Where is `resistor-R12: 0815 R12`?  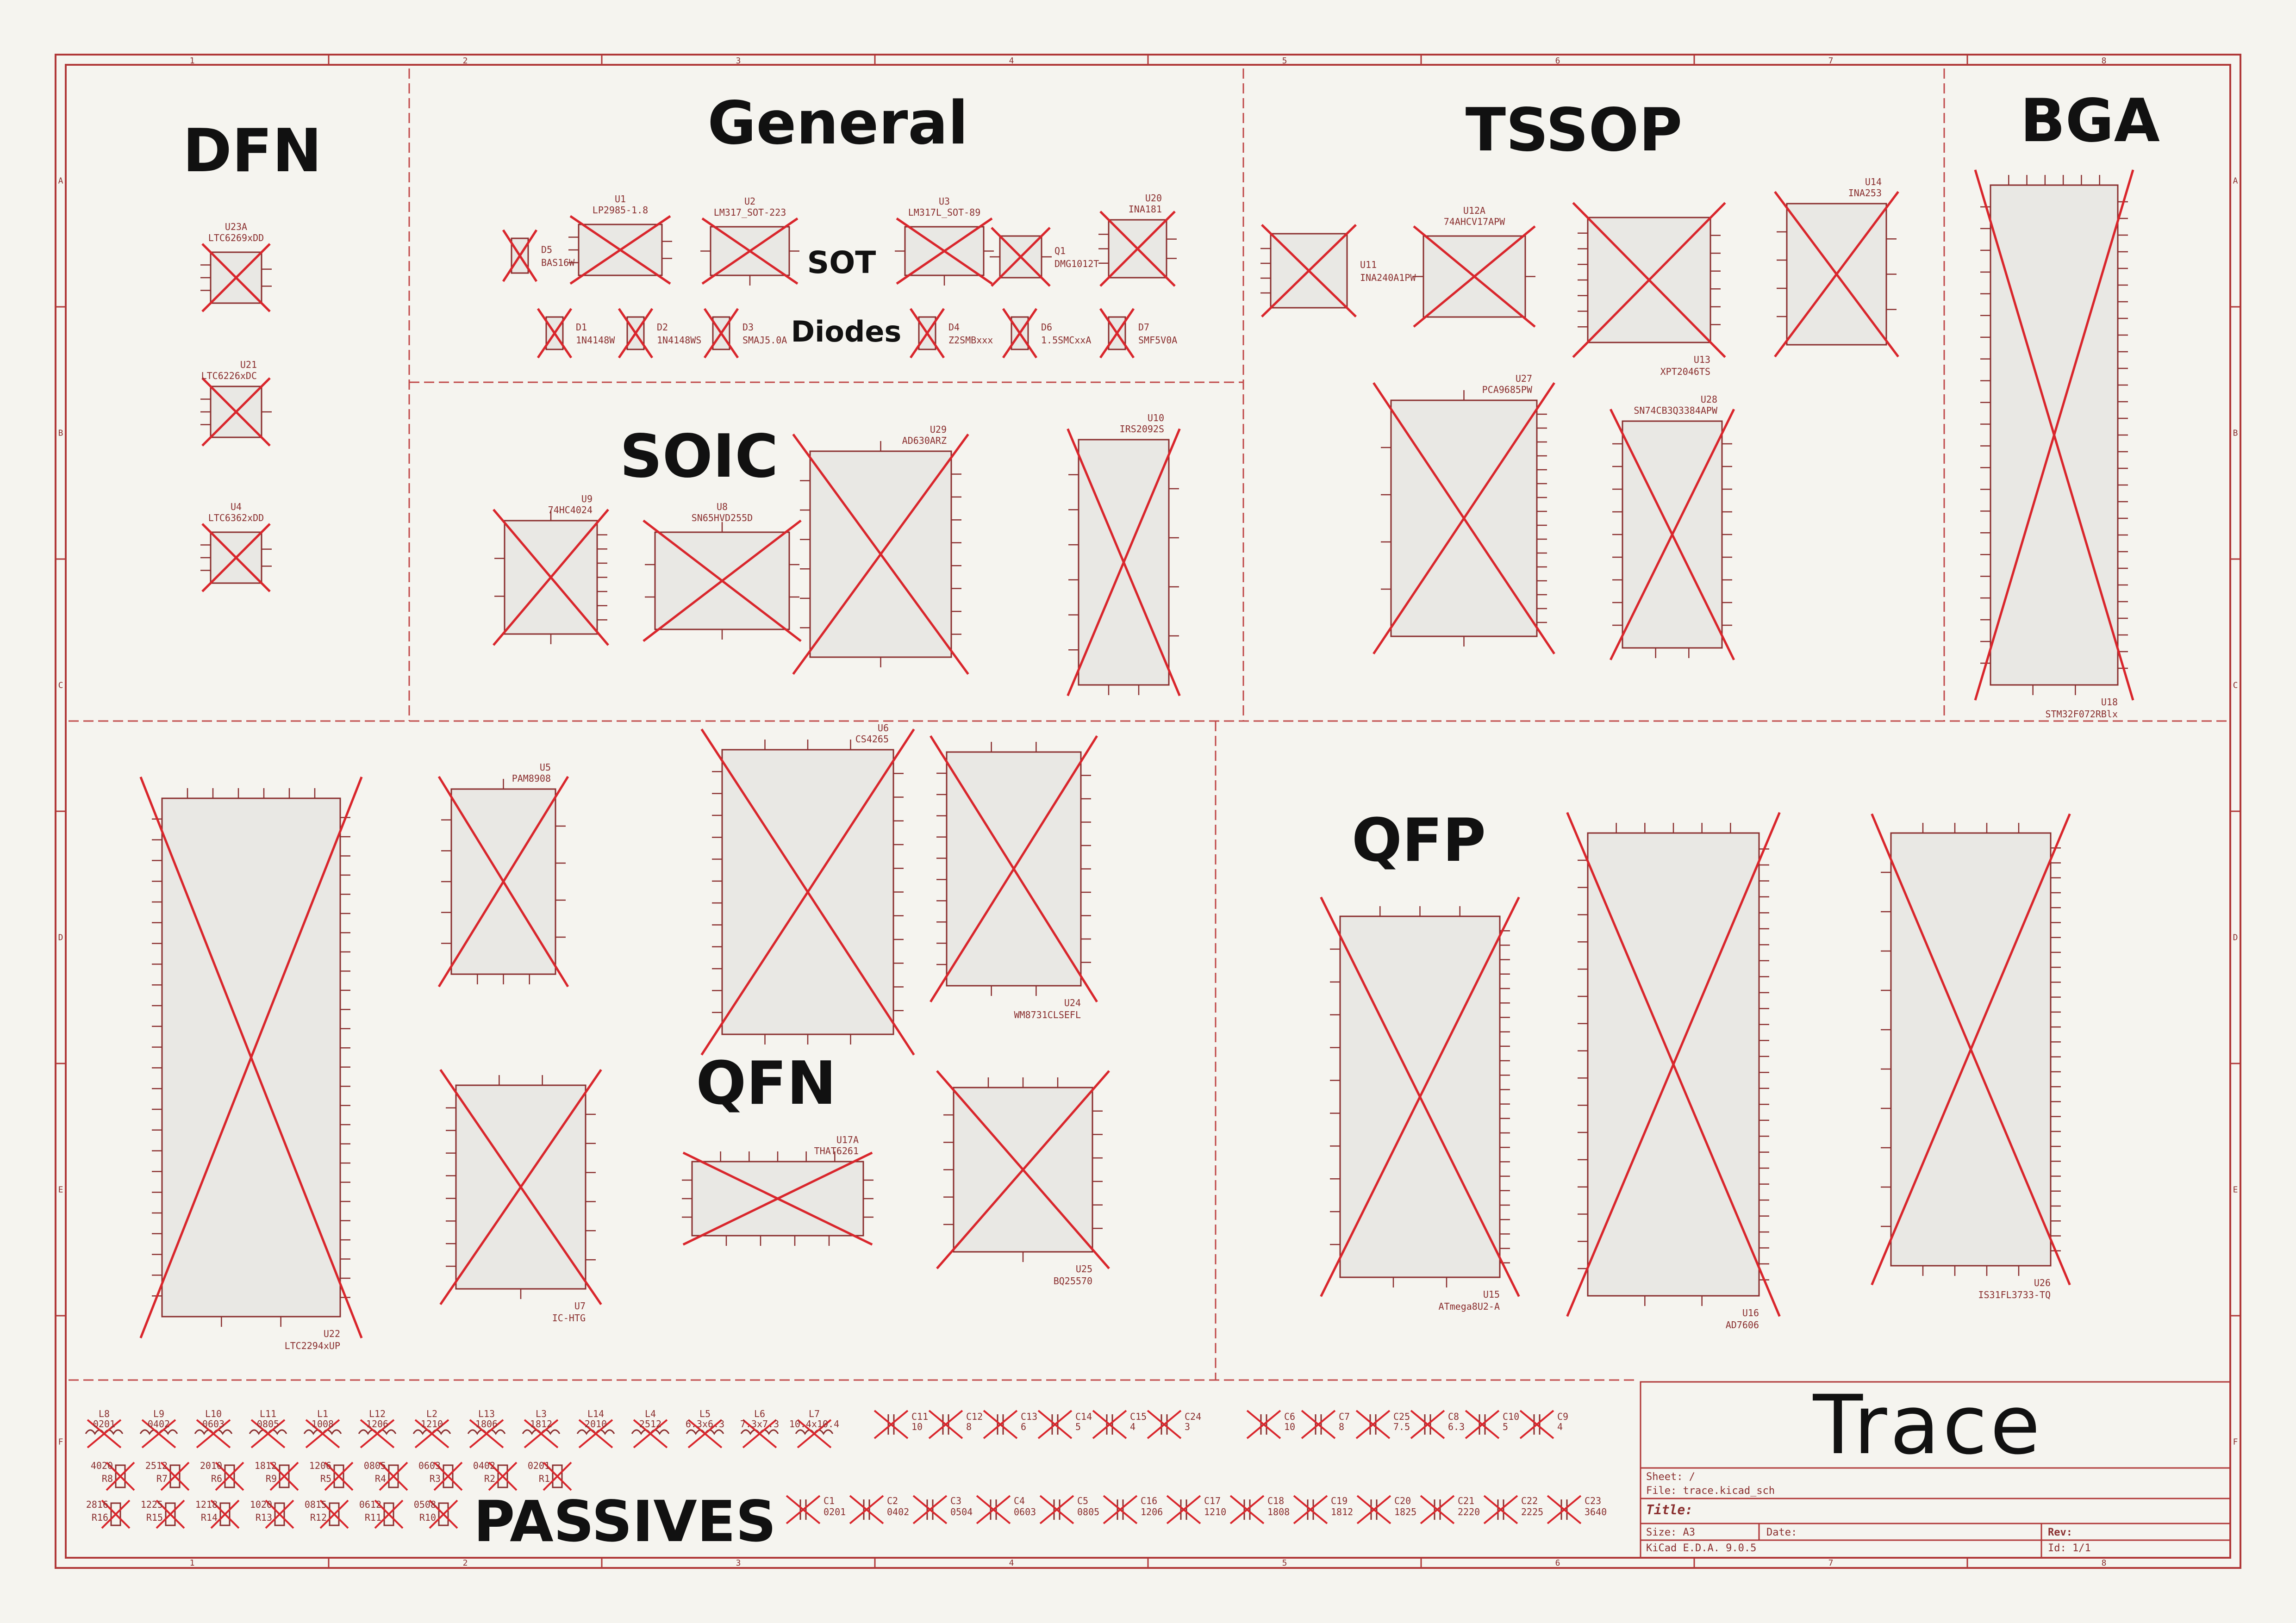 resistor-R12: 0815 R12 is located at coordinates (327, 1514).